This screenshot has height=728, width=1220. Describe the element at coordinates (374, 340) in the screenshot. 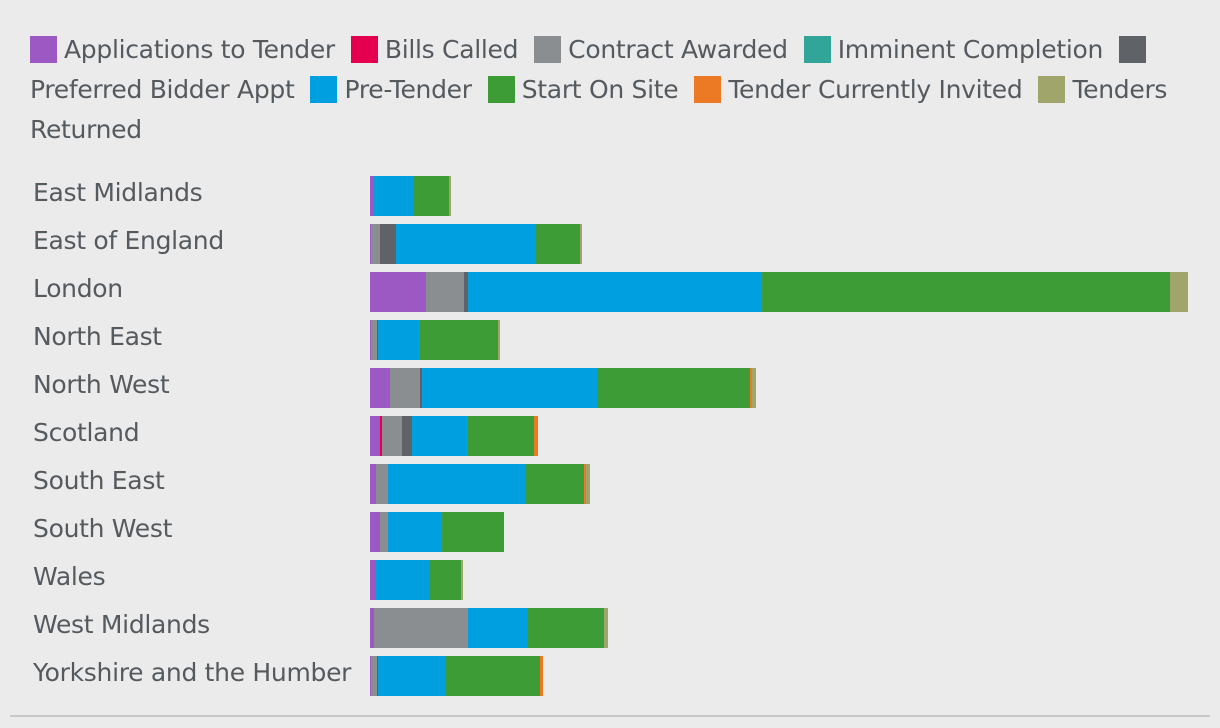

I see `bar-segment-north-east-contract-awarded` at that location.